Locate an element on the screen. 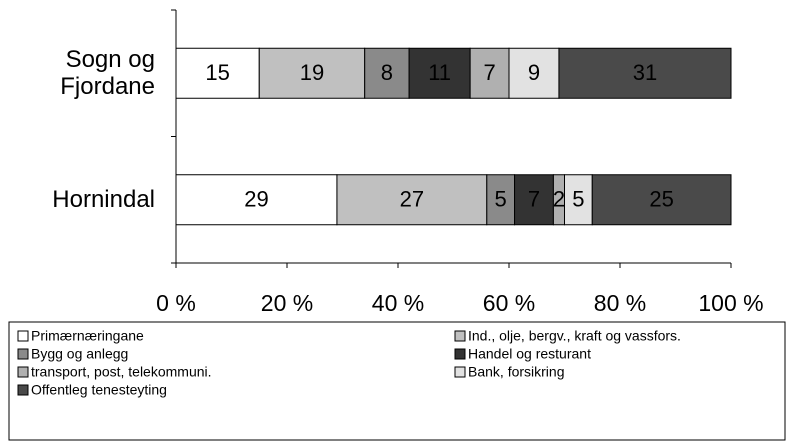 This screenshot has width=795, height=443. x-tick-label: 80 % is located at coordinates (620, 303).